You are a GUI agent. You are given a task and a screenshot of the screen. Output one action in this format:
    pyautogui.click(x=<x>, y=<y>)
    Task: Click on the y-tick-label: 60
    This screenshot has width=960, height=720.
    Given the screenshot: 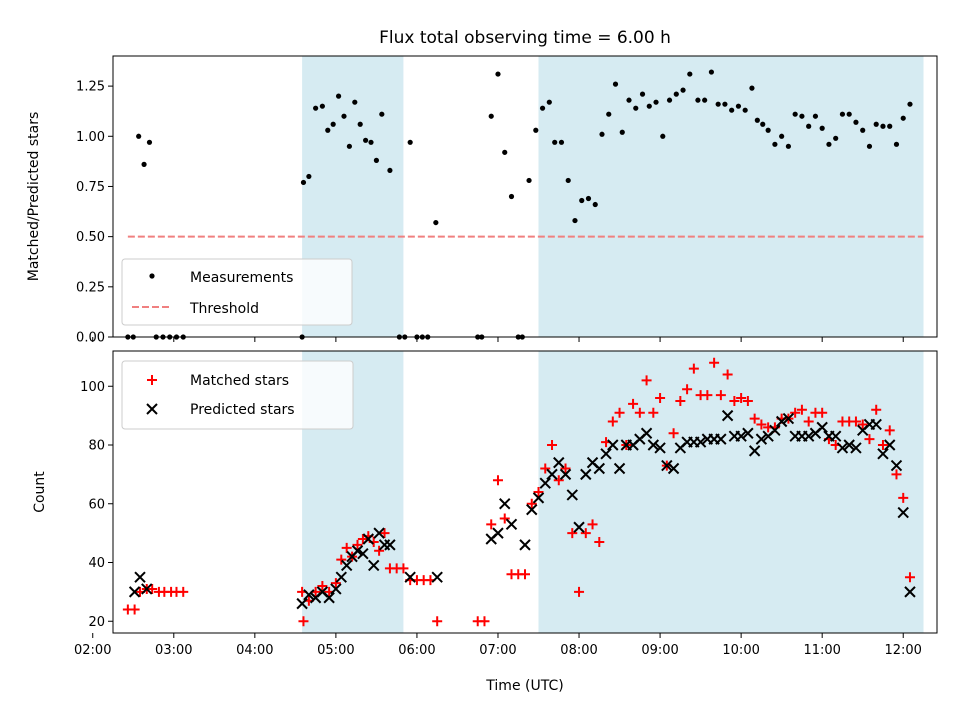 What is the action you would take?
    pyautogui.click(x=96, y=504)
    